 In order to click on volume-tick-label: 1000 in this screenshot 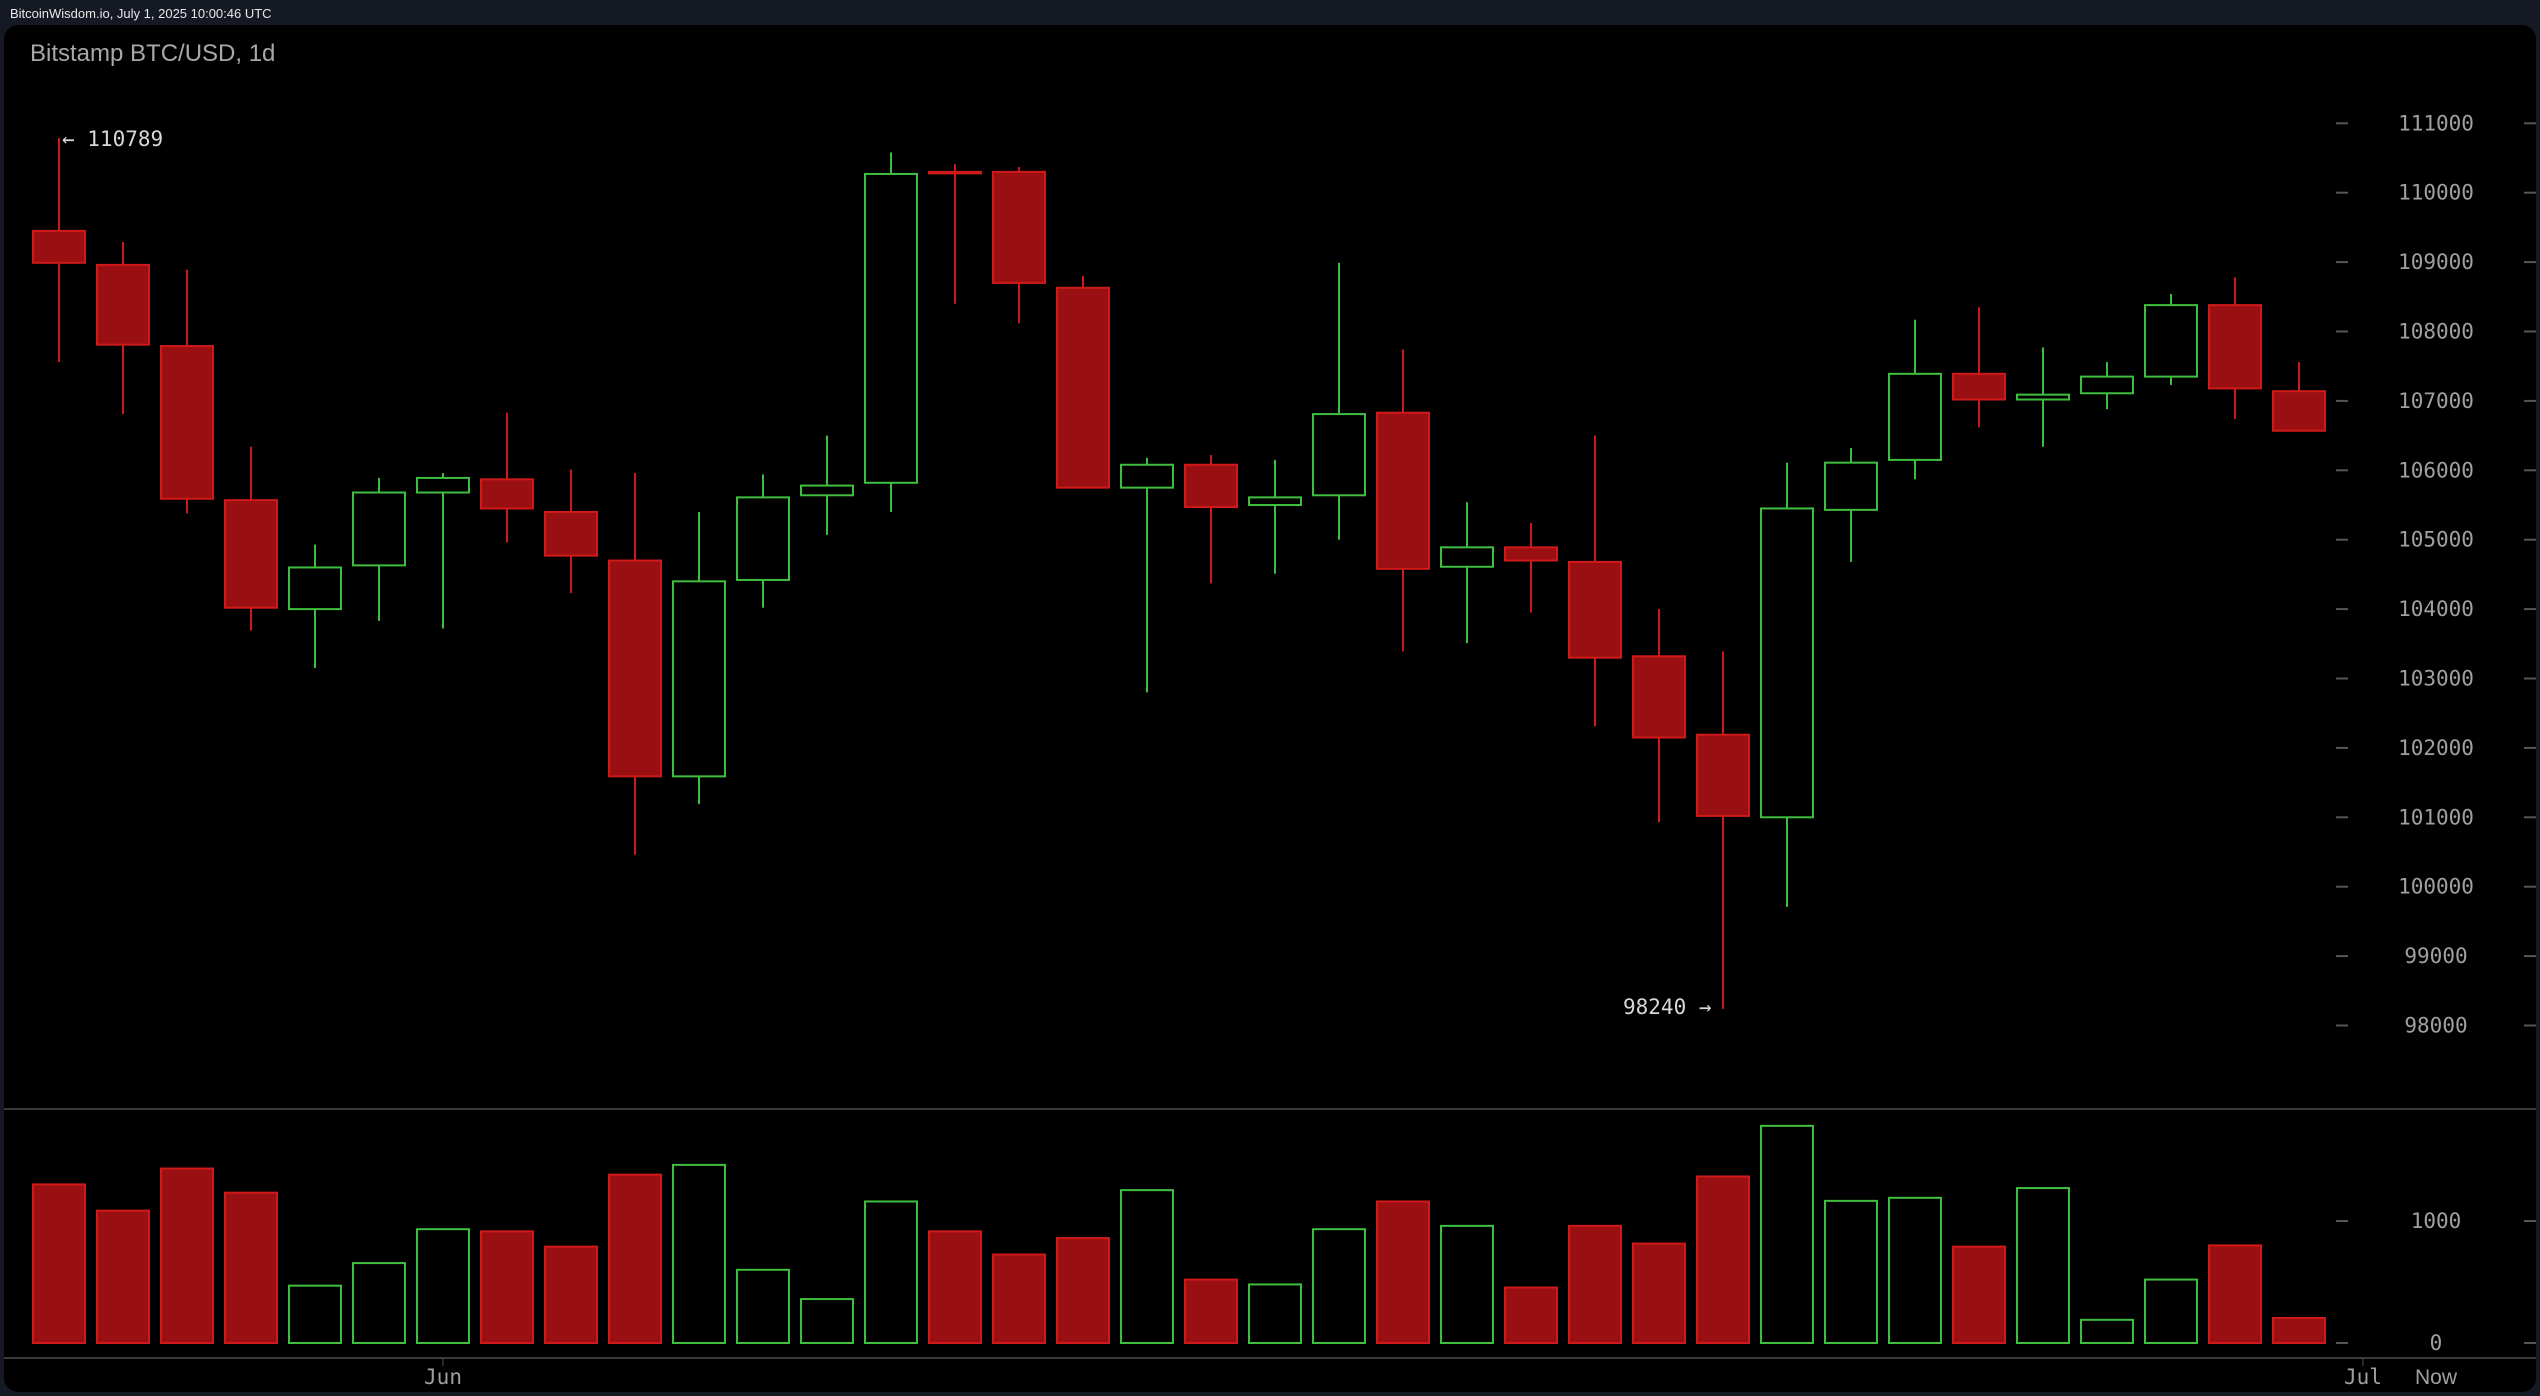, I will do `click(2436, 1221)`.